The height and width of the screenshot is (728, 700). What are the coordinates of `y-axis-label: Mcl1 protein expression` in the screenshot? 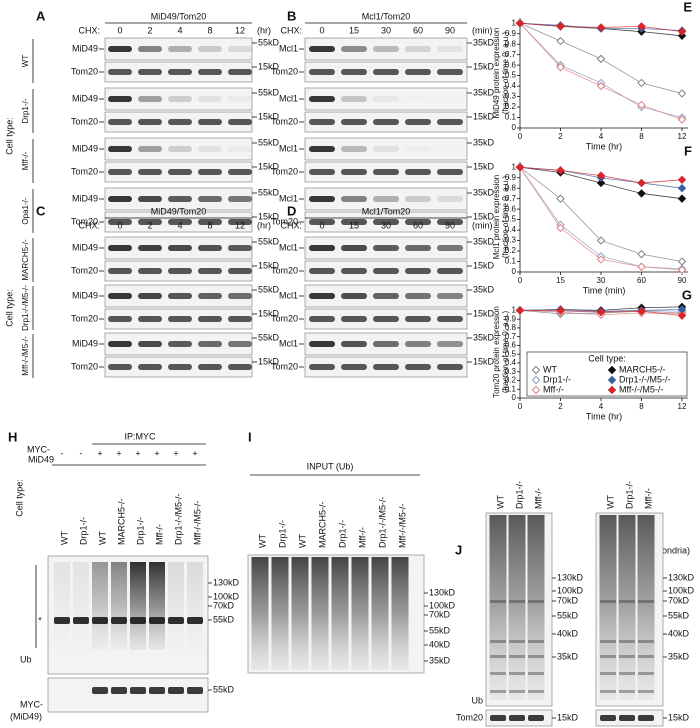 It's located at (496, 217).